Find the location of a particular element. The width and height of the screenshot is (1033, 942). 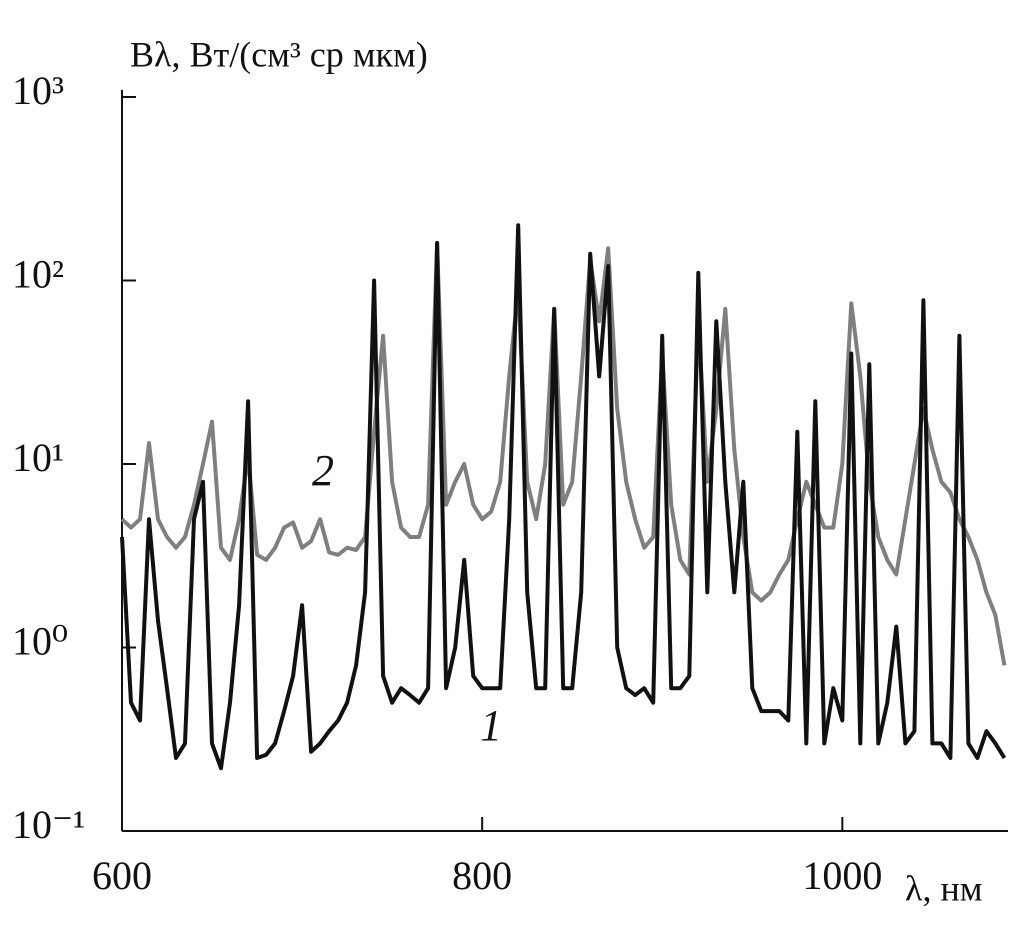

series-label: 1 is located at coordinates (491, 725).